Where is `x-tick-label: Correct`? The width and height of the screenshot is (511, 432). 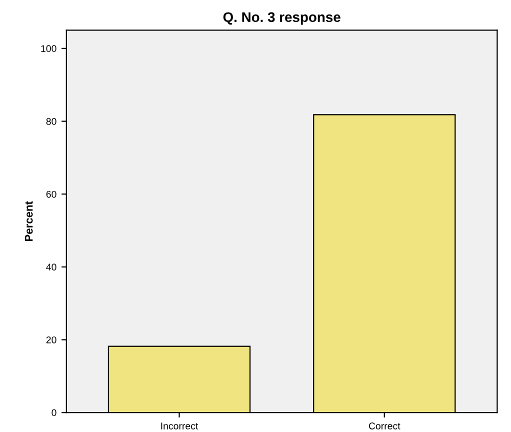 x-tick-label: Correct is located at coordinates (384, 426).